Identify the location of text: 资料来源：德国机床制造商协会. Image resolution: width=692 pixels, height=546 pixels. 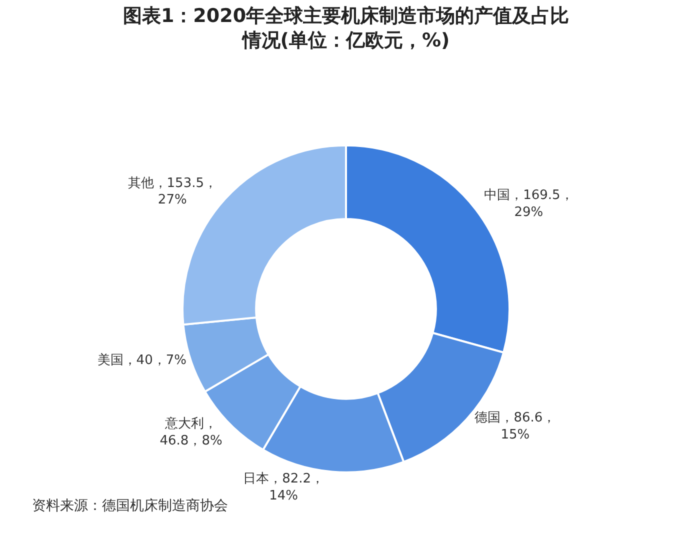
(130, 506).